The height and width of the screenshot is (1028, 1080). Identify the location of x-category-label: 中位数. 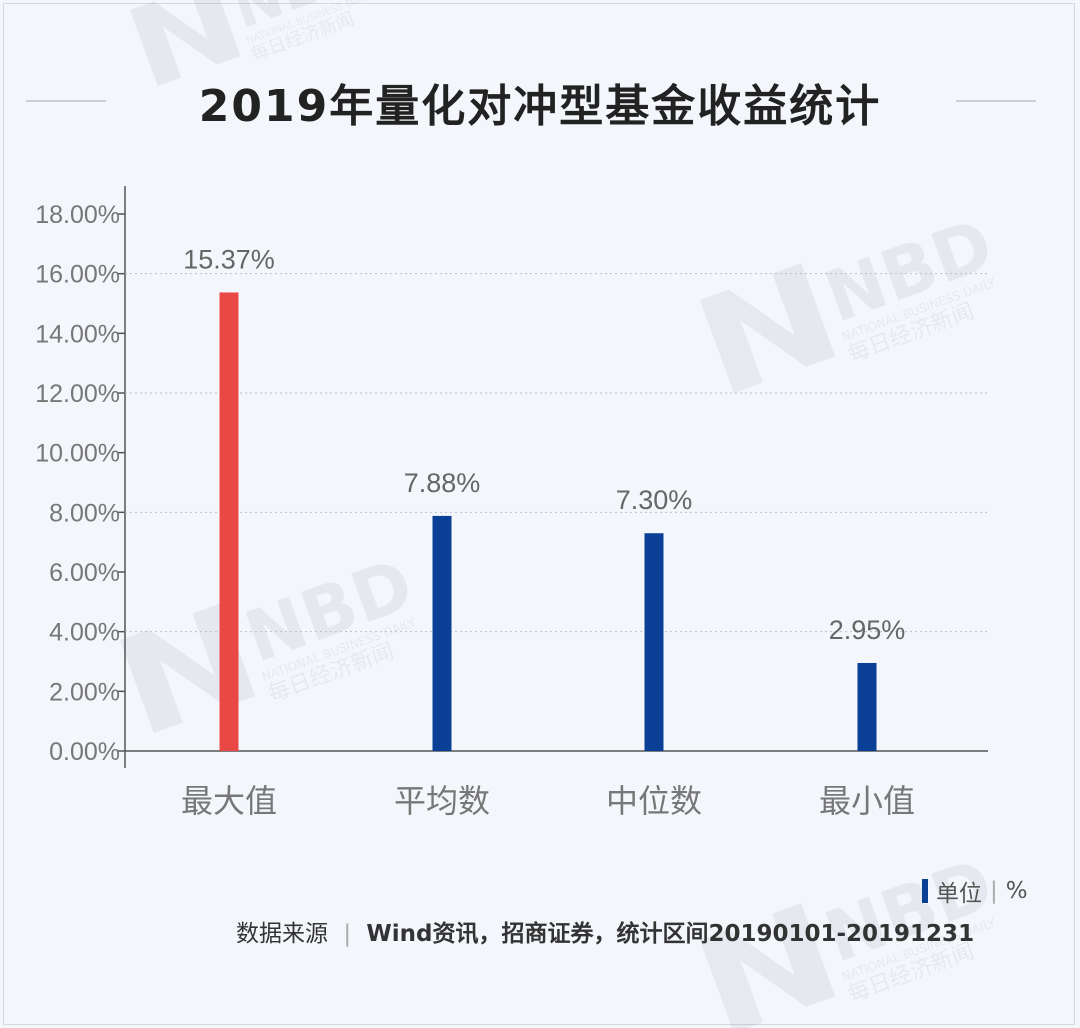
(654, 801).